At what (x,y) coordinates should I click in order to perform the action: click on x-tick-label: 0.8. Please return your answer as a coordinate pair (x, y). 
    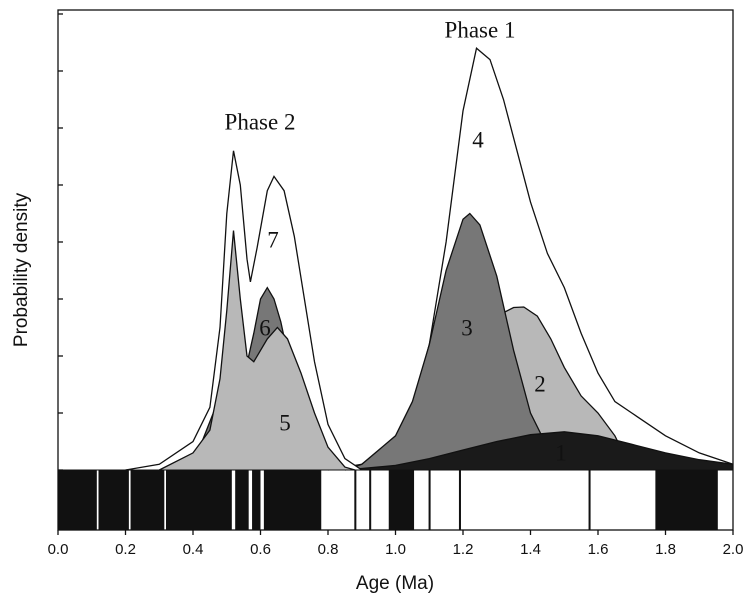
    Looking at the image, I should click on (328, 549).